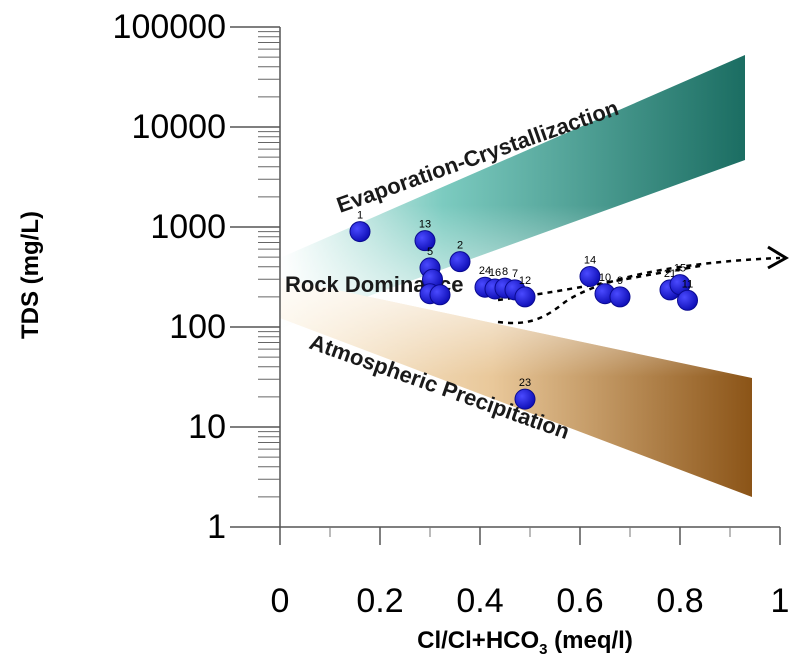  I want to click on x-tick-label: 0.6, so click(579, 601).